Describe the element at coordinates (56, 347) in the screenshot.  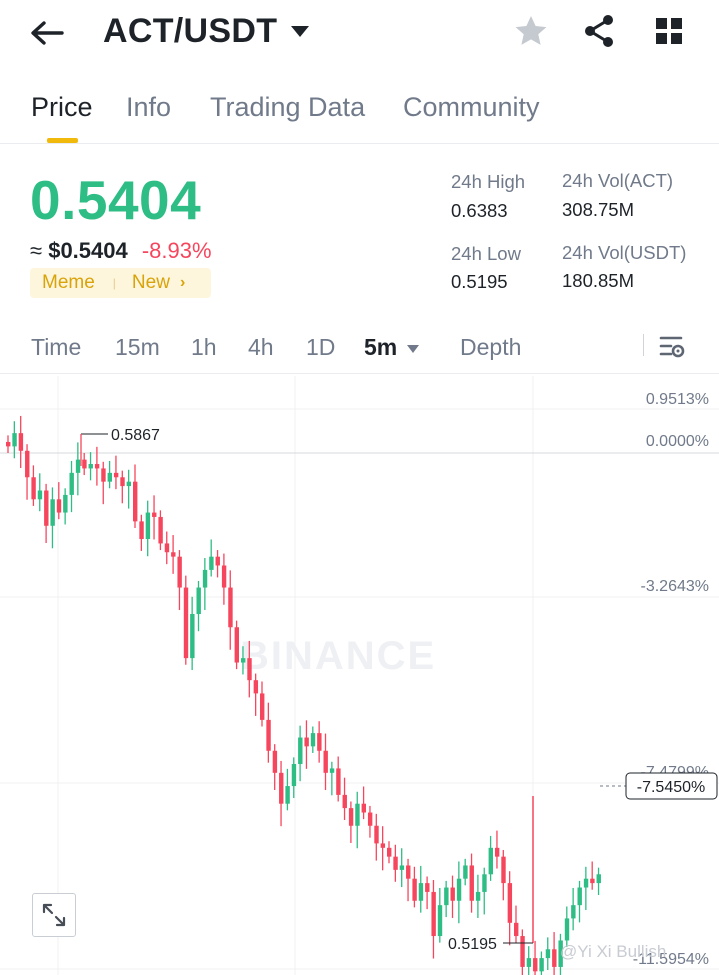
I see `interval-time: Time` at that location.